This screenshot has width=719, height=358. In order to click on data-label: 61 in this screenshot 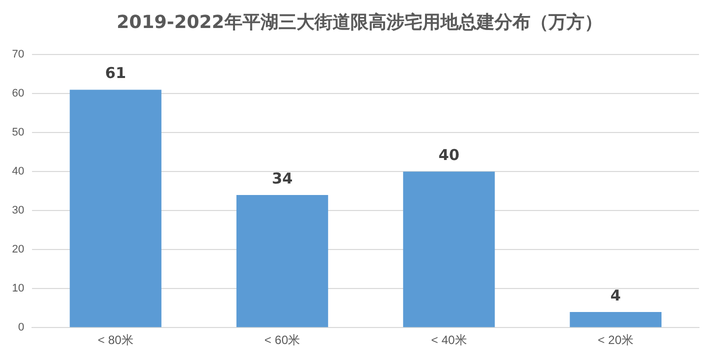, I will do `click(115, 73)`.